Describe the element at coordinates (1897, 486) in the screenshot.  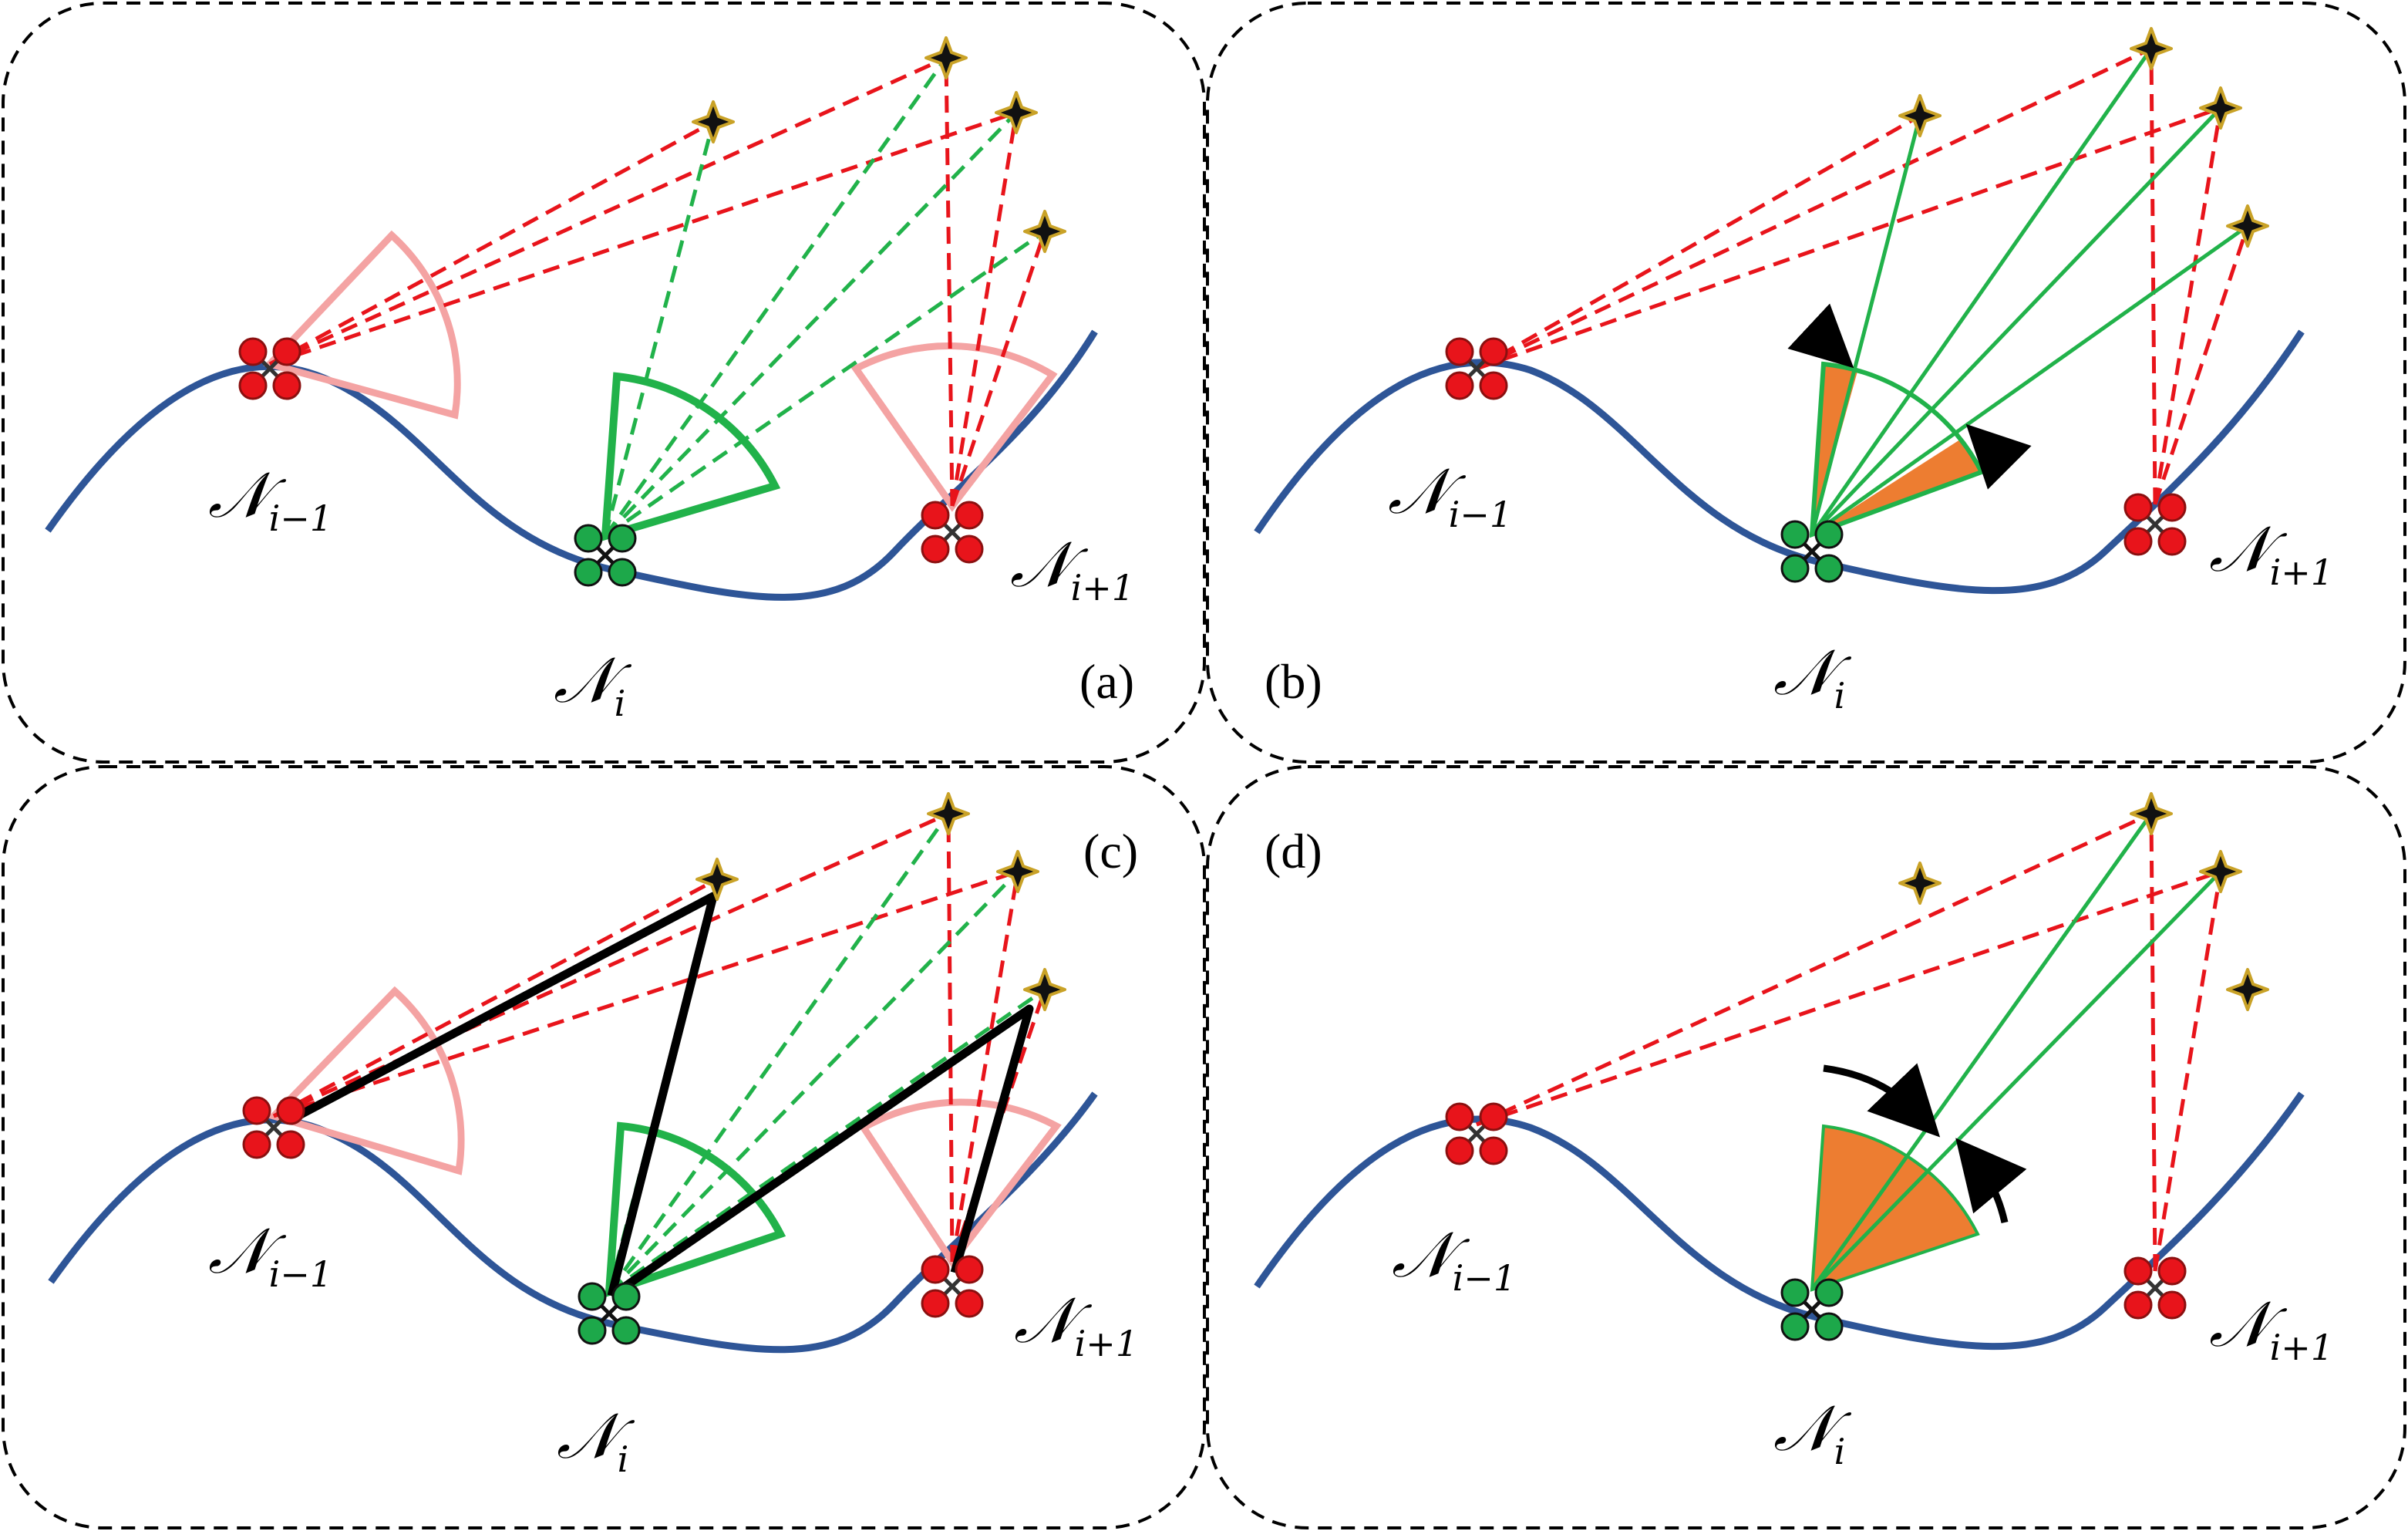
I see `occluded-sector` at that location.